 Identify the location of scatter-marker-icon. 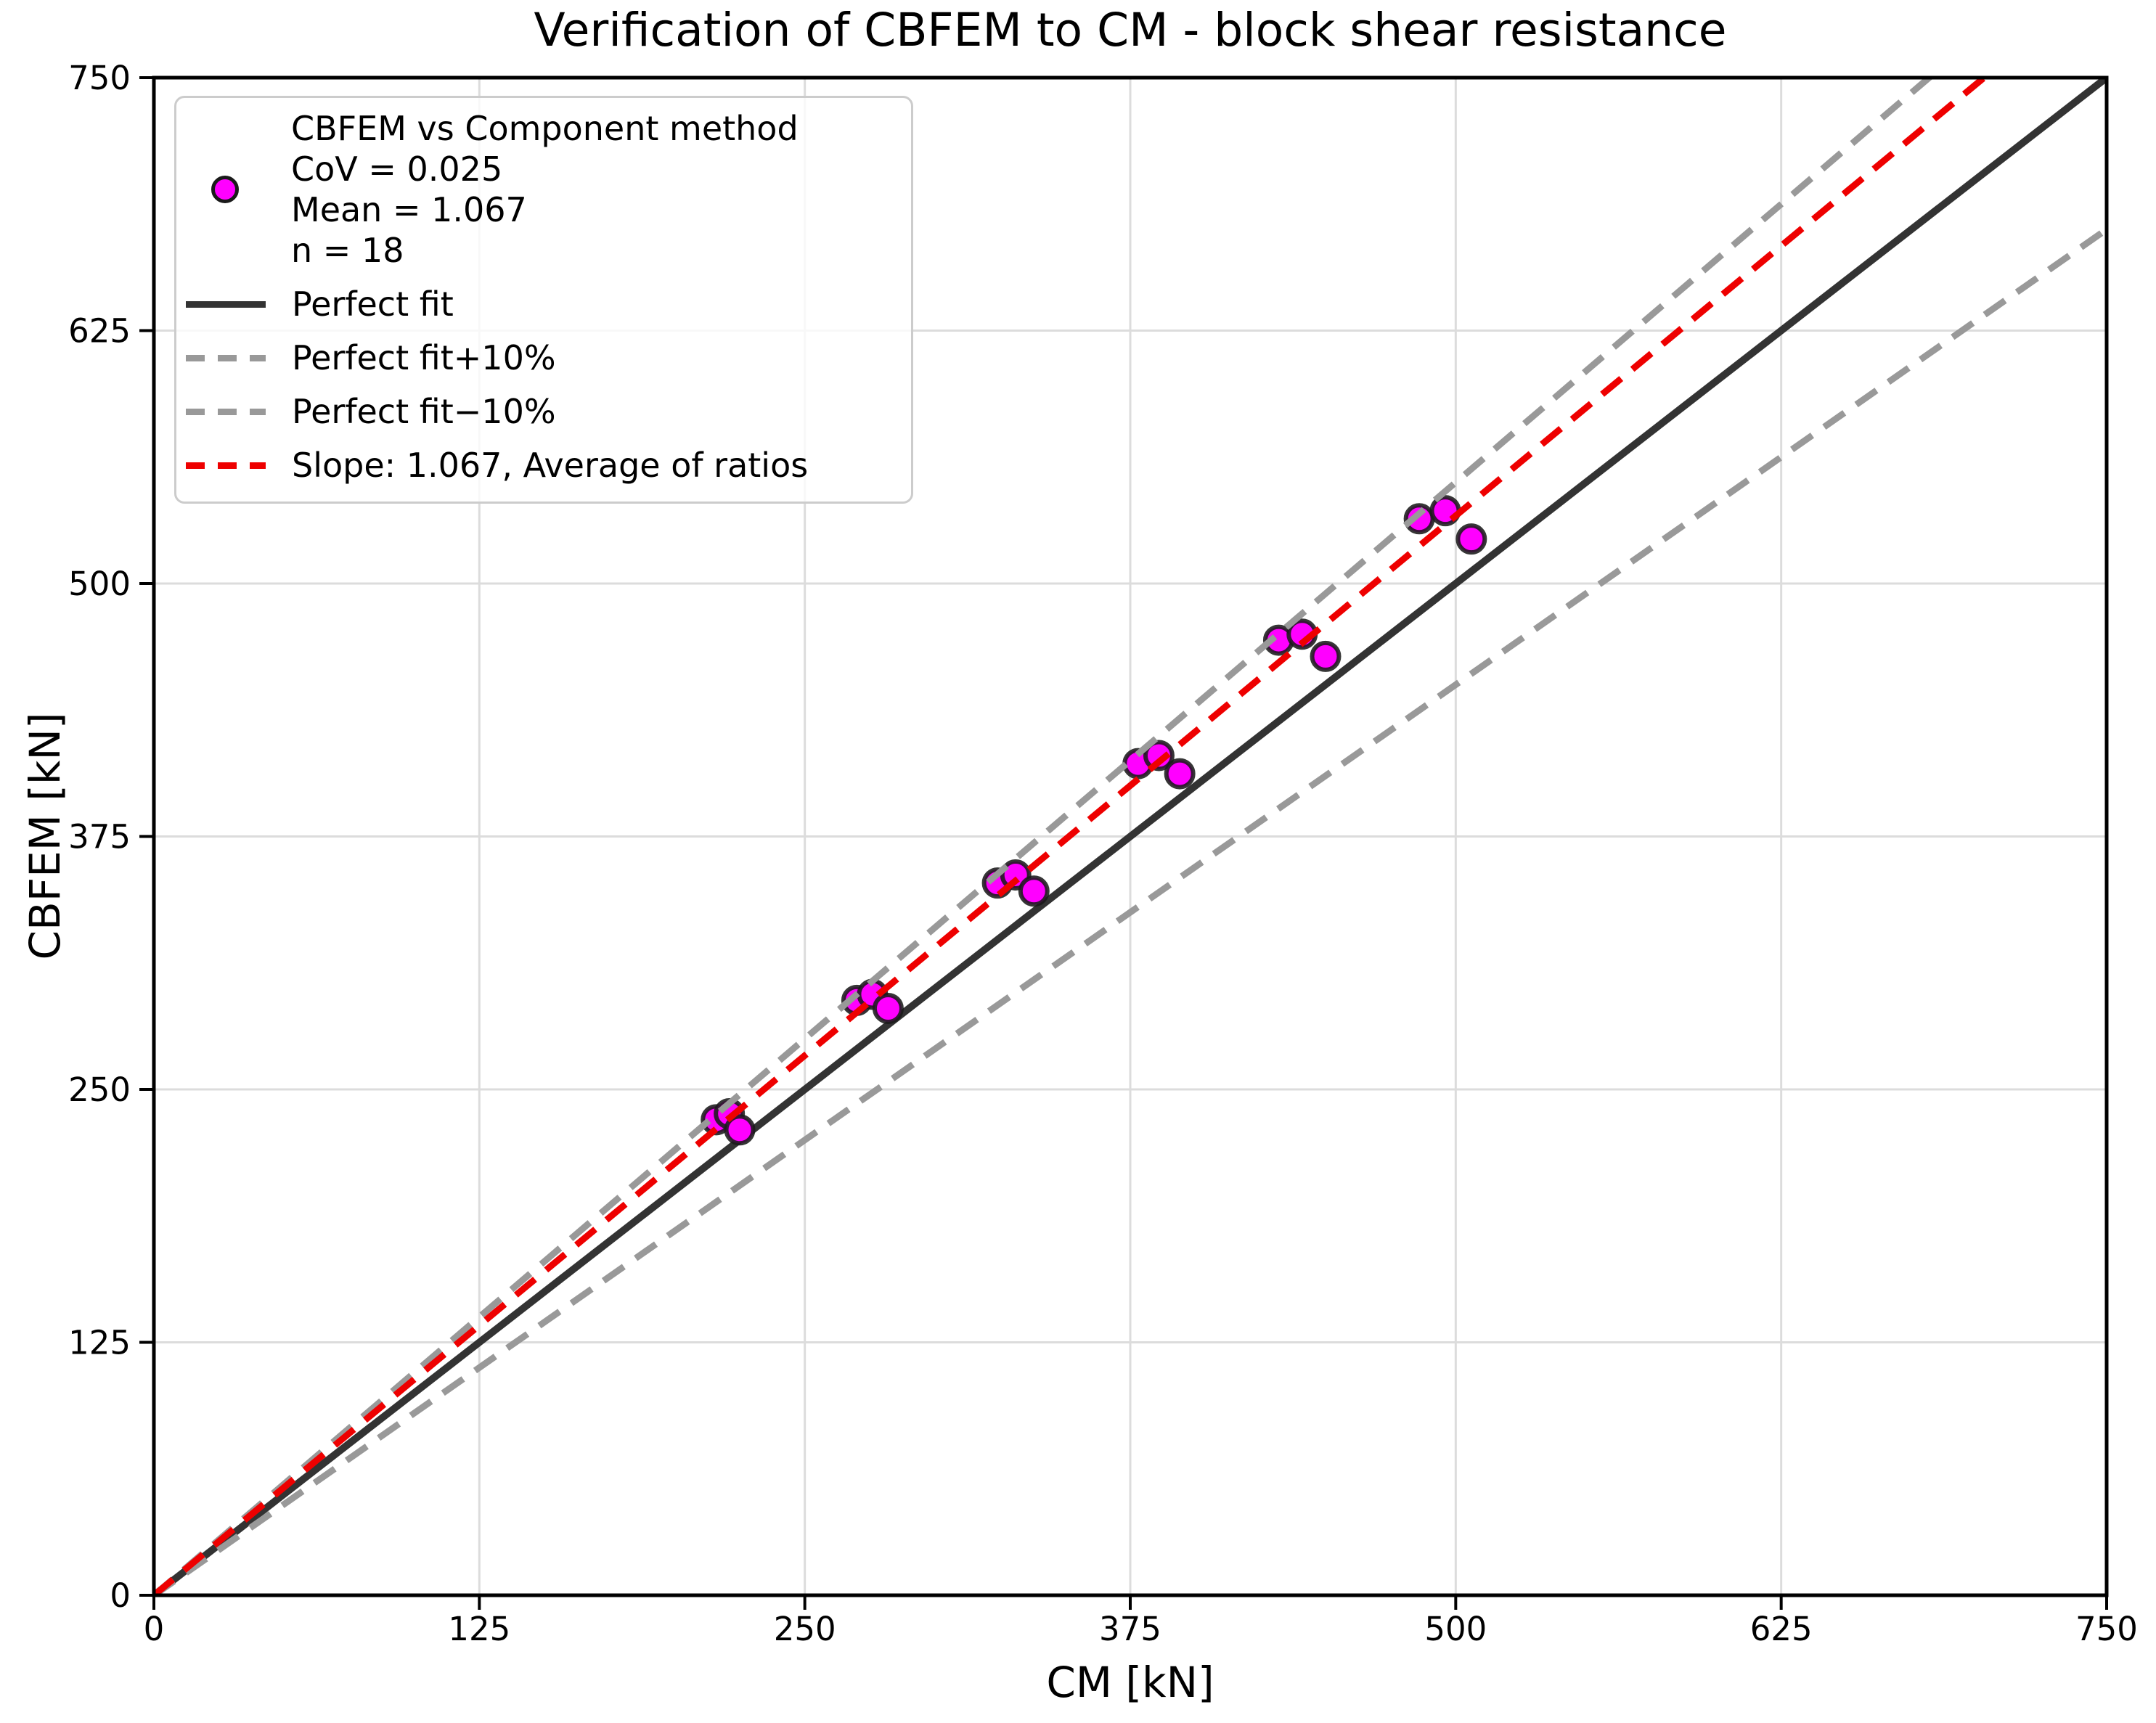
(225, 189).